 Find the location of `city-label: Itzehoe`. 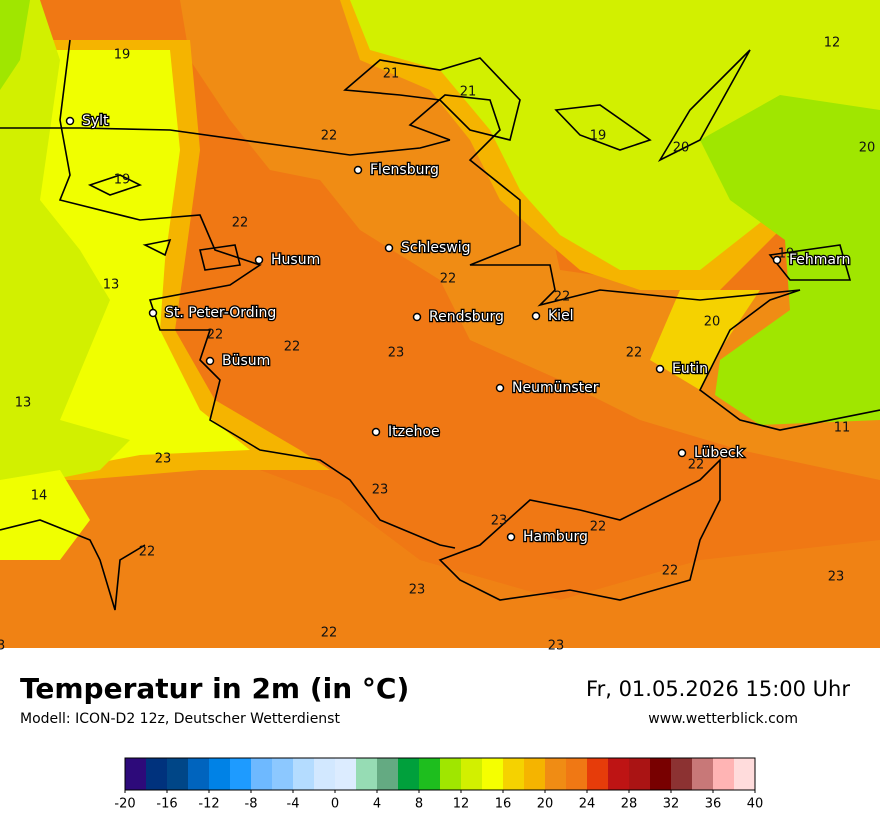

city-label: Itzehoe is located at coordinates (414, 432).